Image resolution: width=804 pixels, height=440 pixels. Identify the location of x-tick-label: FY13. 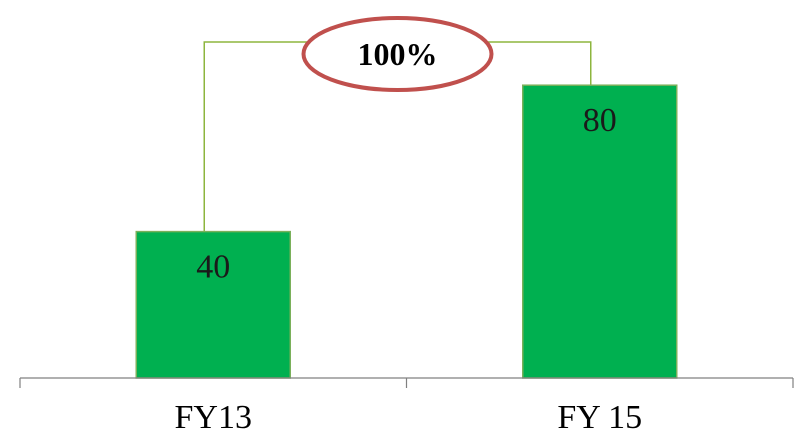
(213, 417).